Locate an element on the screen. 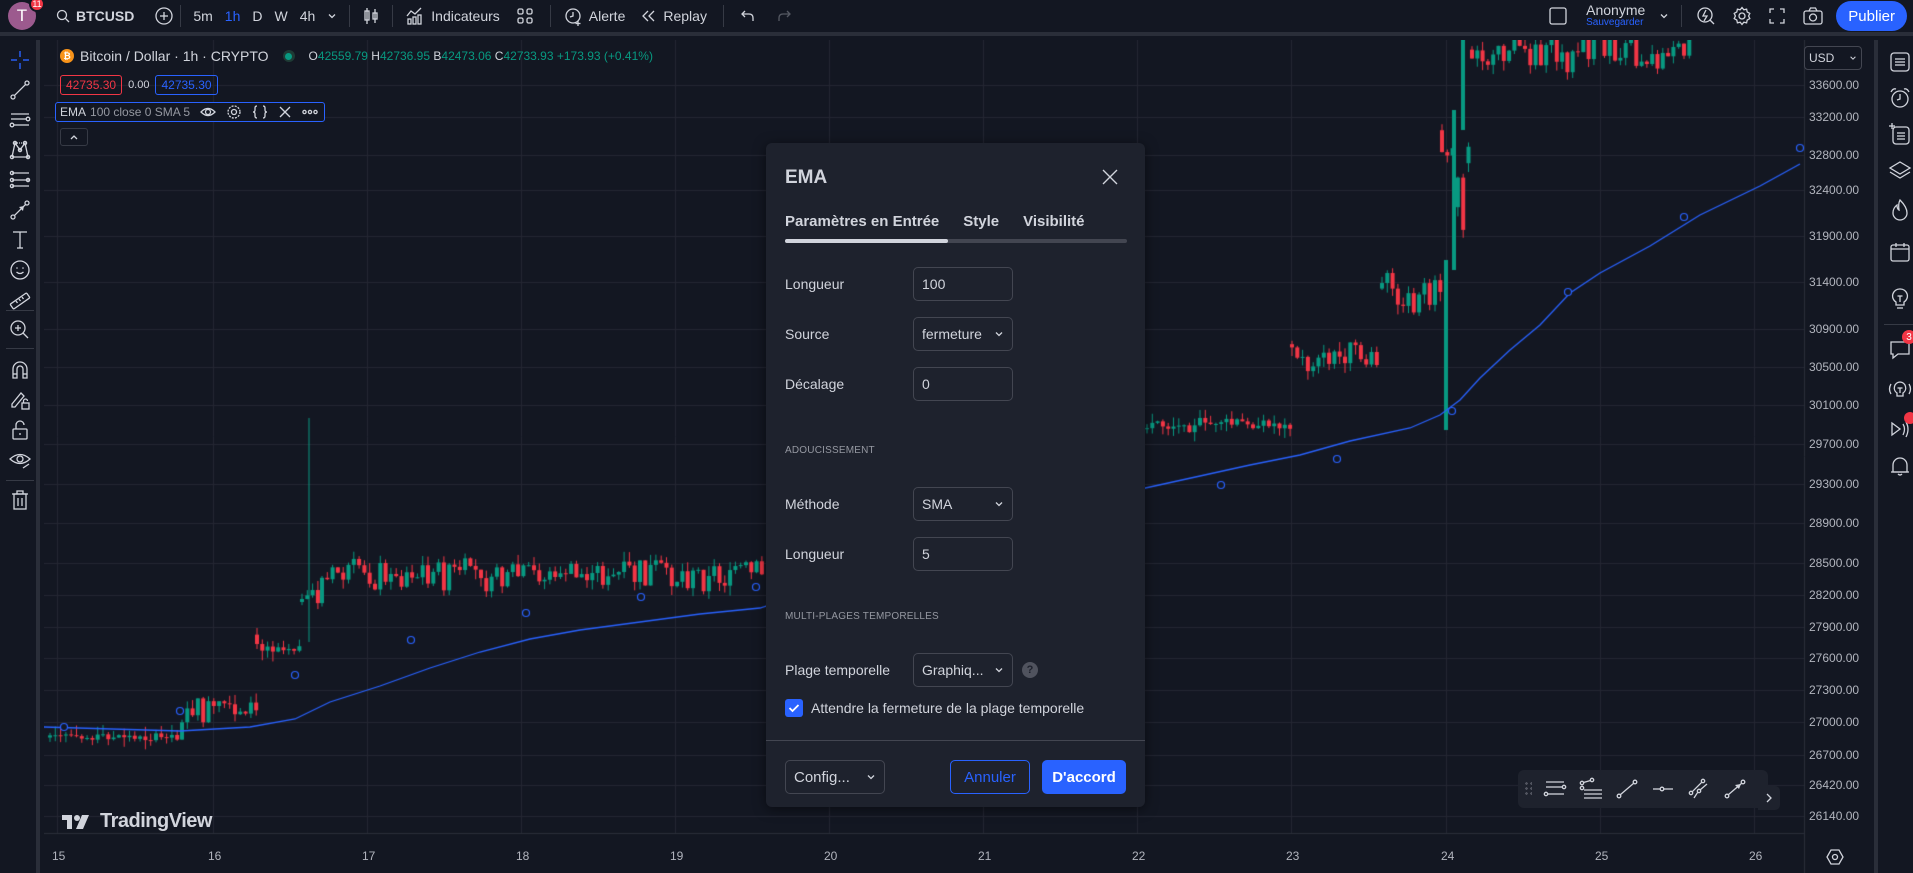 Image resolution: width=1913 pixels, height=873 pixels. length-input is located at coordinates (963, 284).